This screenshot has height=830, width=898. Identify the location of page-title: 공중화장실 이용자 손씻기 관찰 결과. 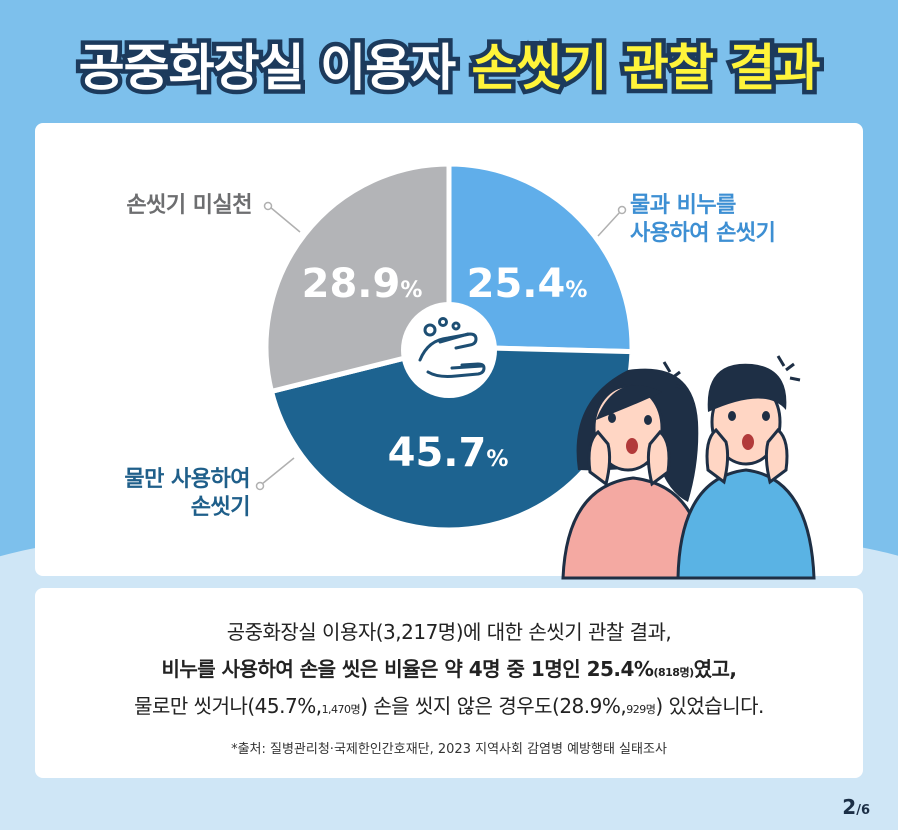
(449, 65).